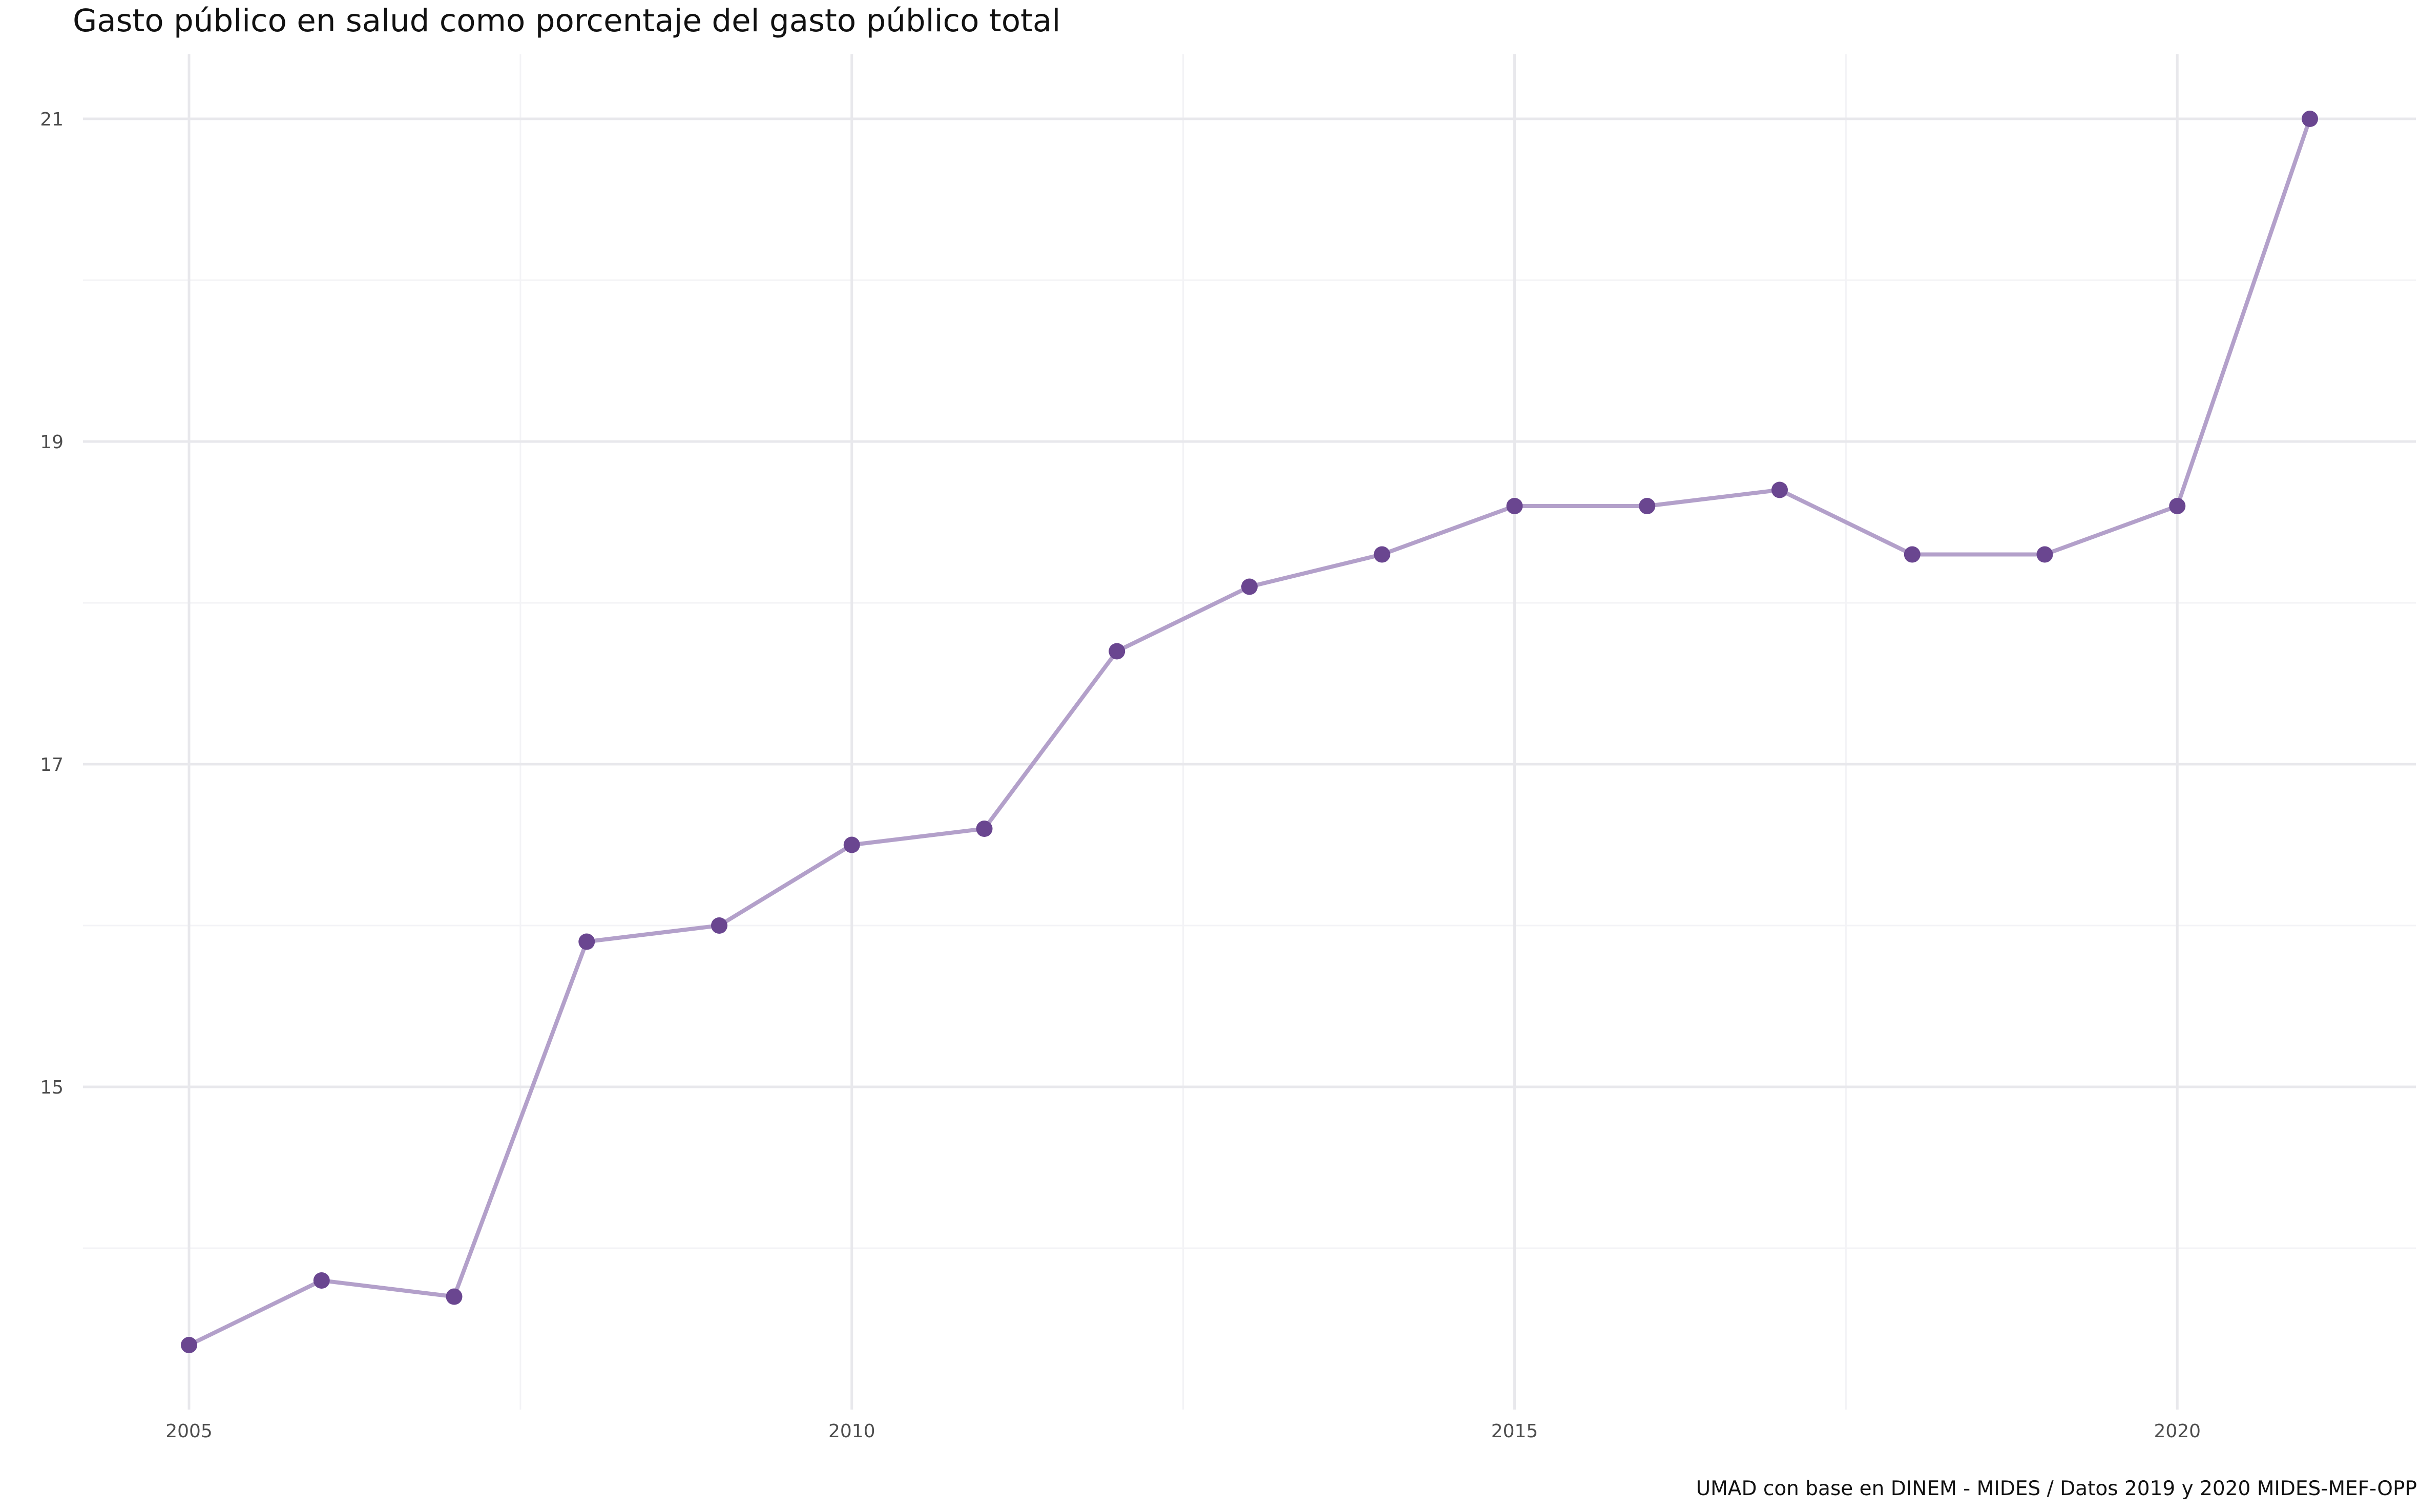 The image size is (2420, 1512). Describe the element at coordinates (1183, 1431) in the screenshot. I see `x-axis: 2005 2010 2015 2020` at that location.